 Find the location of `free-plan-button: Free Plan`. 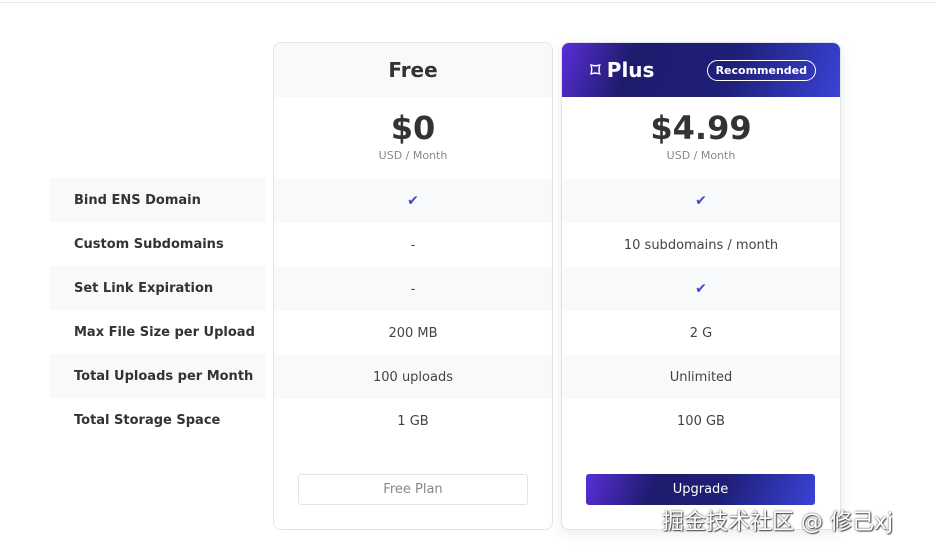

free-plan-button: Free Plan is located at coordinates (413, 489).